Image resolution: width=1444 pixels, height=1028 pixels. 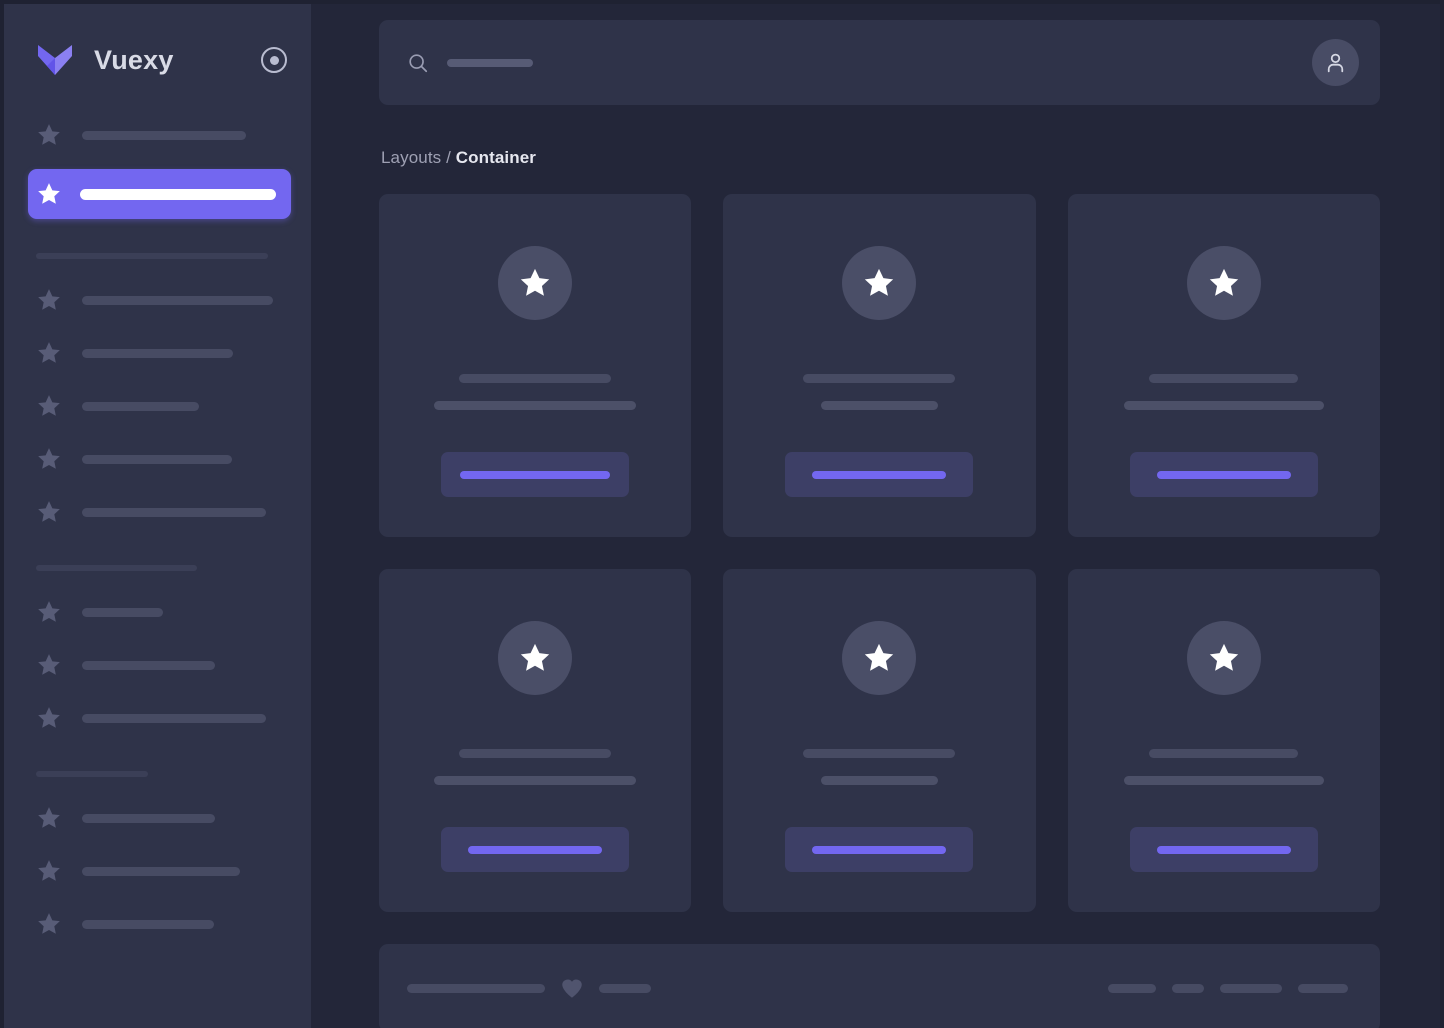 What do you see at coordinates (55, 60) in the screenshot?
I see `vuexy-logo-icon` at bounding box center [55, 60].